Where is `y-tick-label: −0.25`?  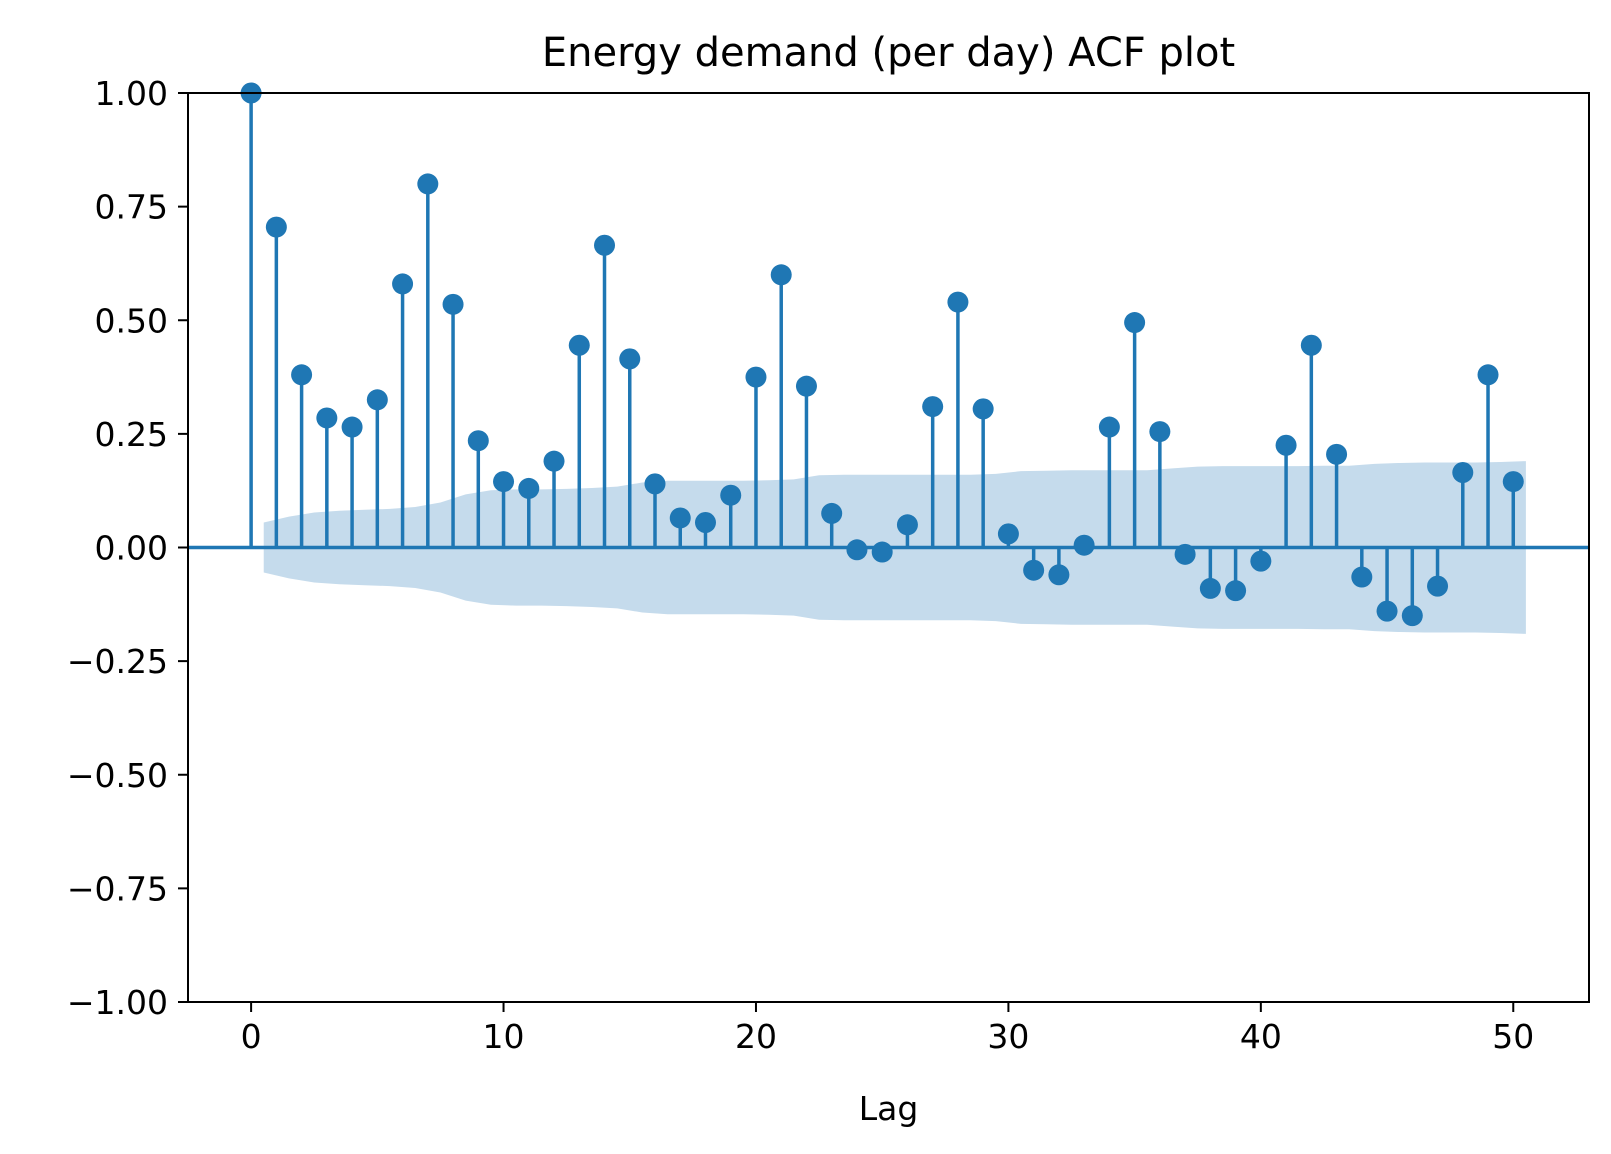
y-tick-label: −0.25 is located at coordinates (117, 661).